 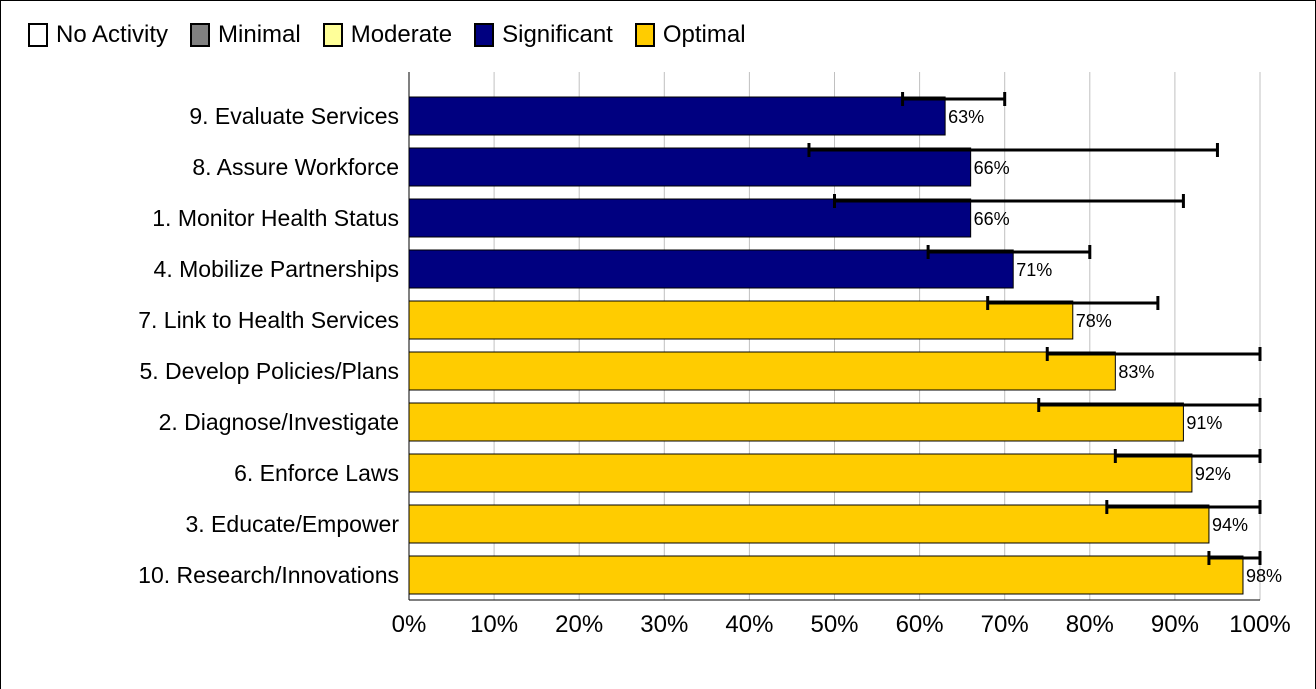 I want to click on x-tick-label: 70%, so click(x=1005, y=624).